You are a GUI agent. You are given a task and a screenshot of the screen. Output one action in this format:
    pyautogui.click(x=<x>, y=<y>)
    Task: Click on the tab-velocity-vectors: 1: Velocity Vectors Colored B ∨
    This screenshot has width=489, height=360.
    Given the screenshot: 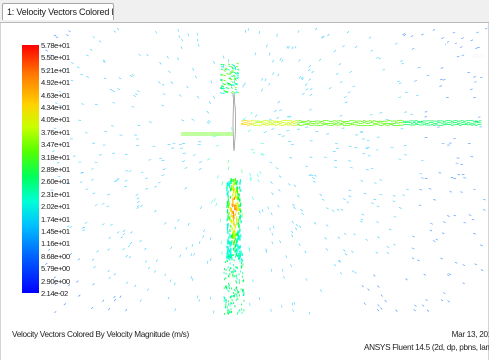 What is the action you would take?
    pyautogui.click(x=58, y=11)
    